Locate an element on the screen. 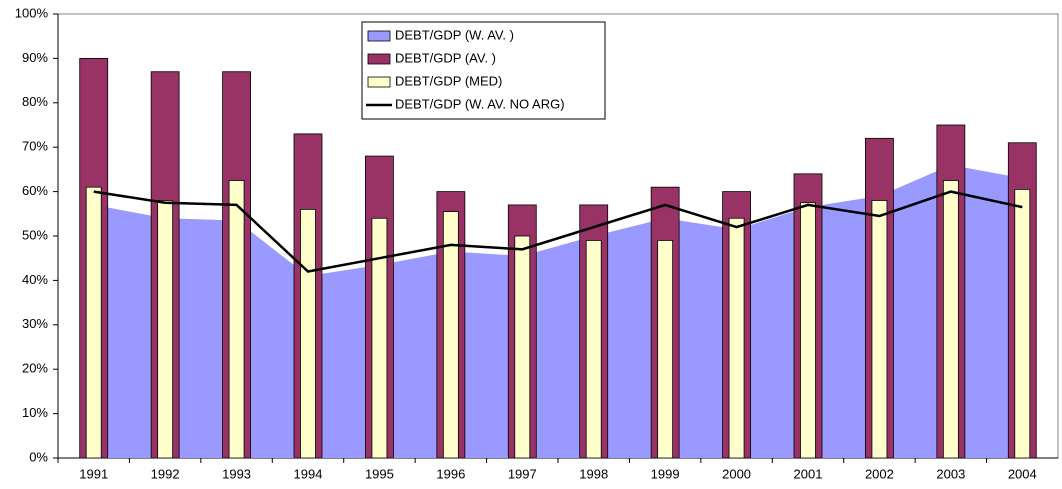 This screenshot has height=489, width=1062. y-tick-label: 100% is located at coordinates (32, 12).